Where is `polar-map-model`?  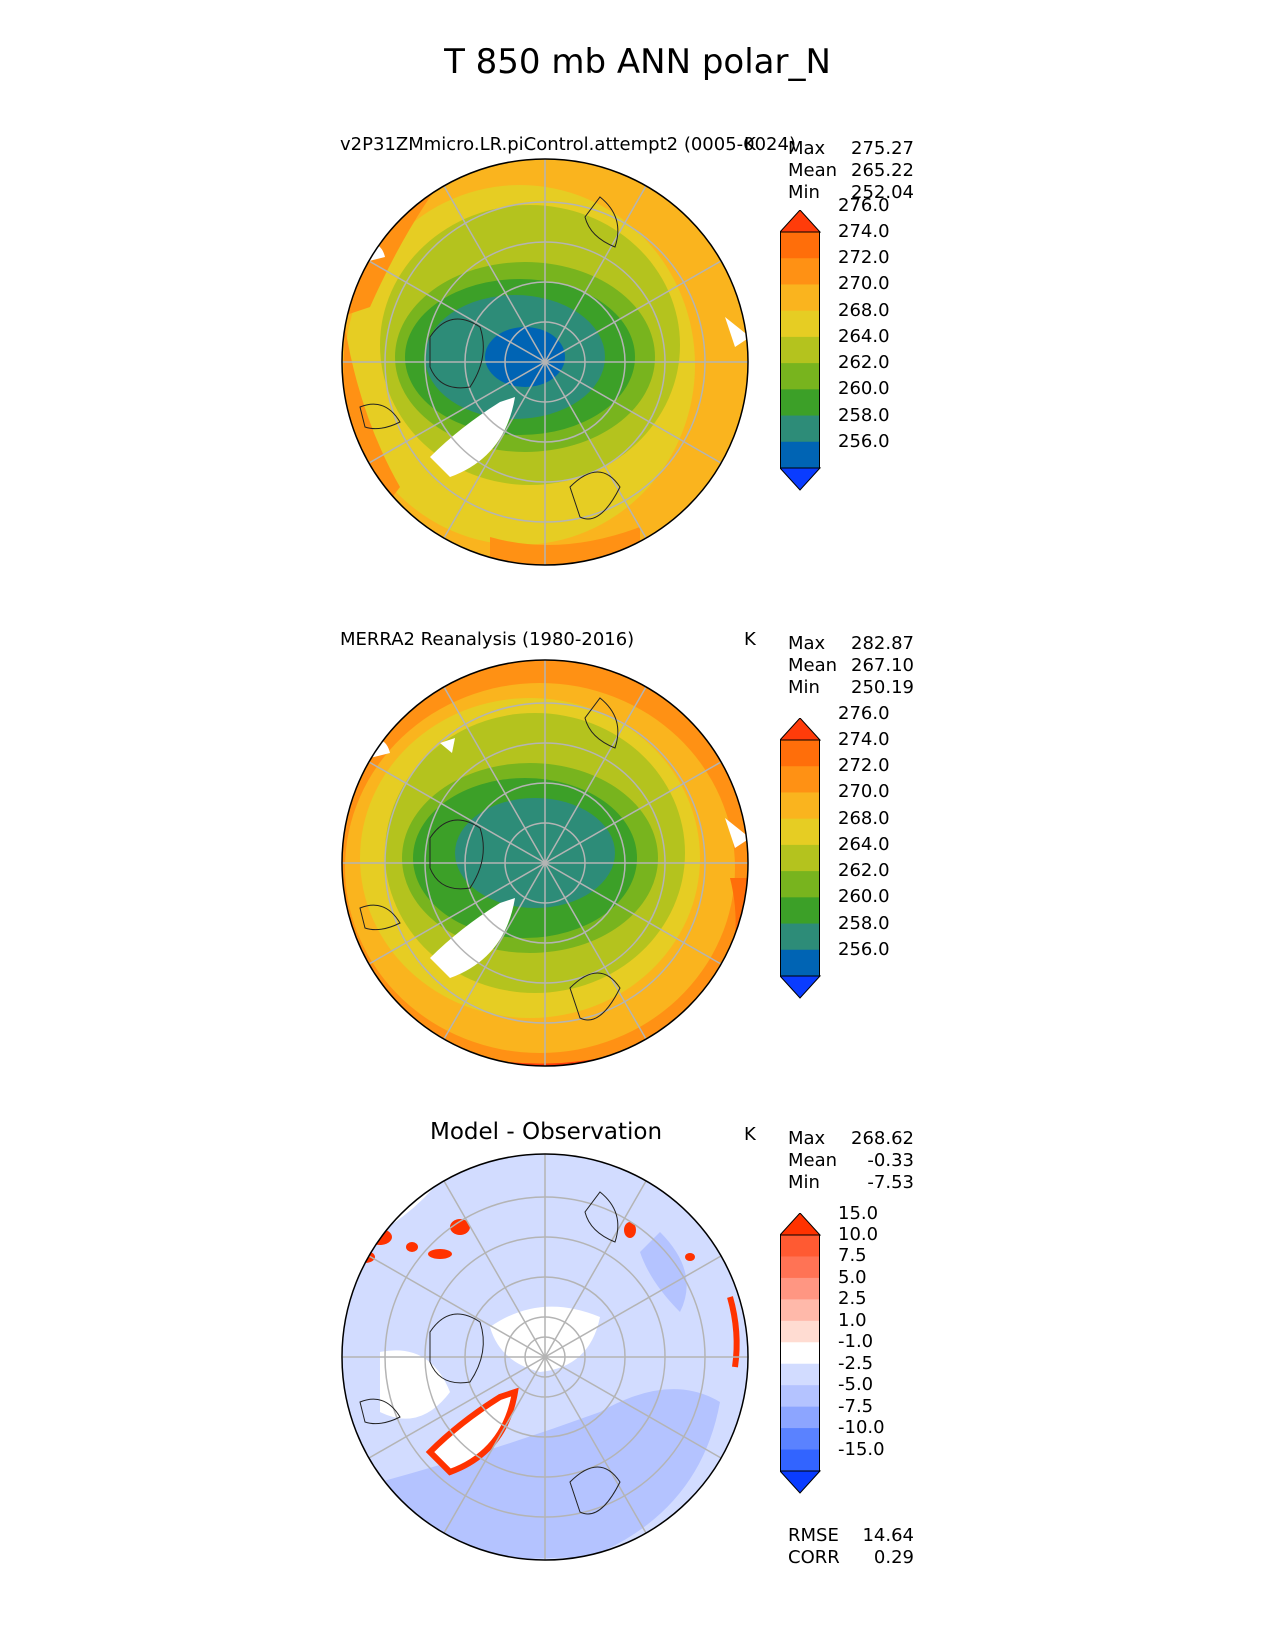 polar-map-model is located at coordinates (545, 362).